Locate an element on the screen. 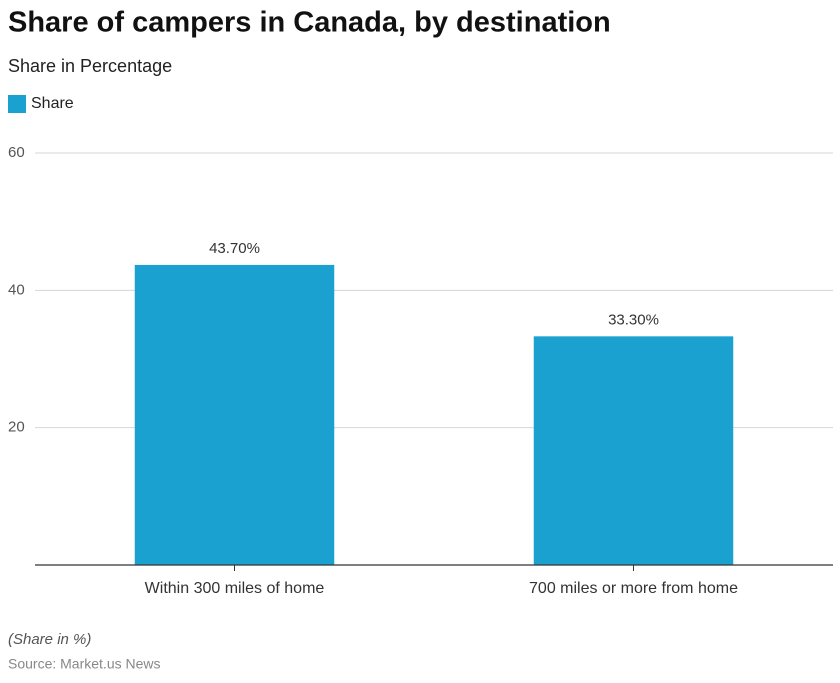  legend-label: Share is located at coordinates (52, 103).